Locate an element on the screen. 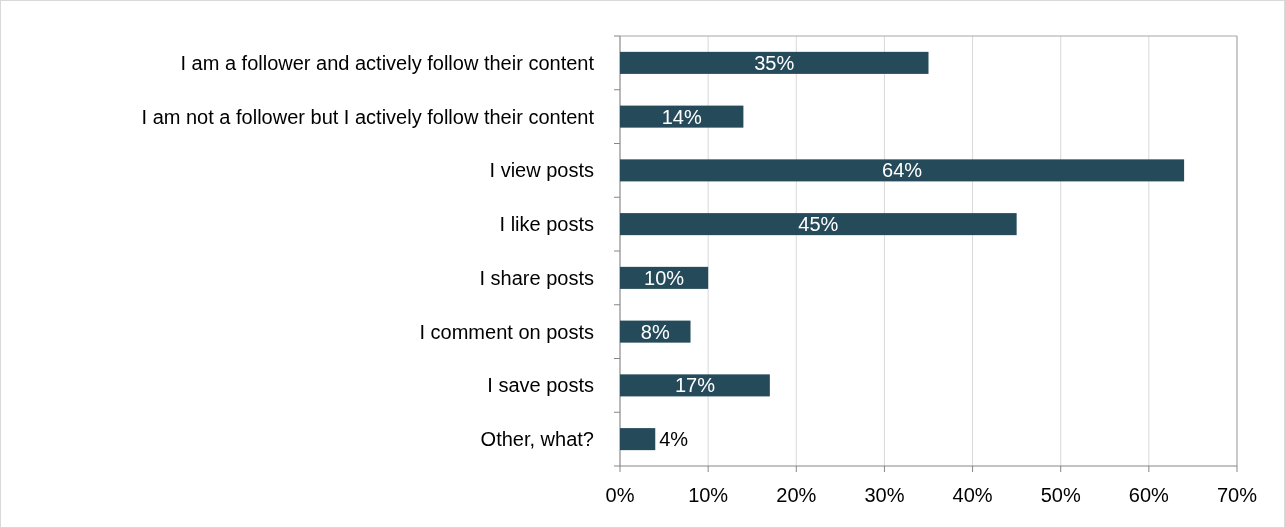 This screenshot has height=528, width=1285. x-tick-label: 70% is located at coordinates (1237, 495).